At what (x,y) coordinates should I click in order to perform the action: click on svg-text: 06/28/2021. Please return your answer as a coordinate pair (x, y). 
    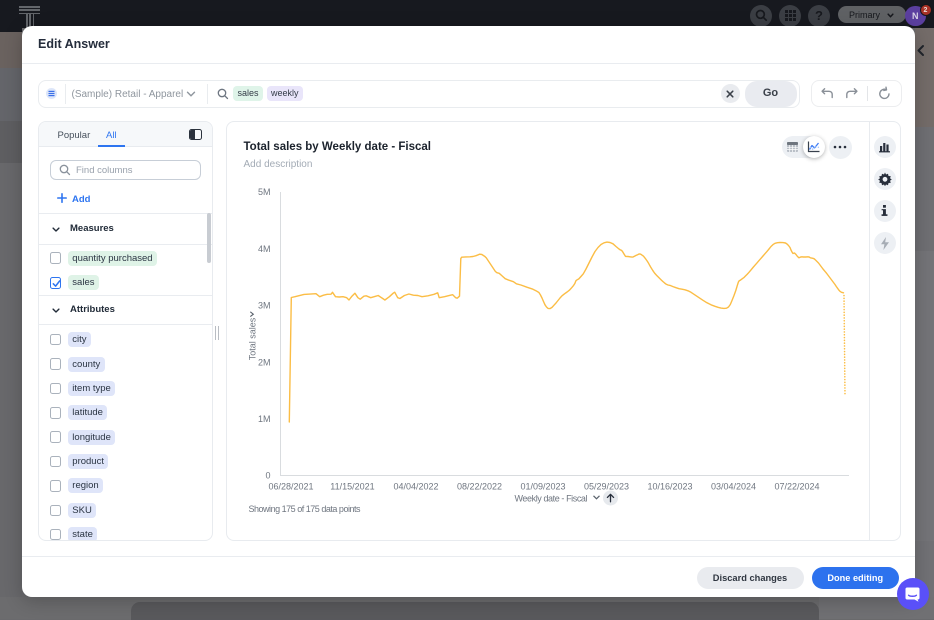
    Looking at the image, I should click on (290, 487).